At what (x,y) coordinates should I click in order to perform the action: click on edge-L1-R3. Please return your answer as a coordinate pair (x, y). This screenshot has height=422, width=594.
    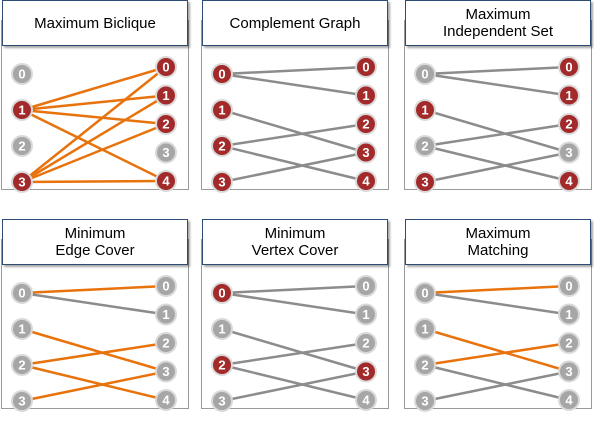
    Looking at the image, I should click on (497, 131).